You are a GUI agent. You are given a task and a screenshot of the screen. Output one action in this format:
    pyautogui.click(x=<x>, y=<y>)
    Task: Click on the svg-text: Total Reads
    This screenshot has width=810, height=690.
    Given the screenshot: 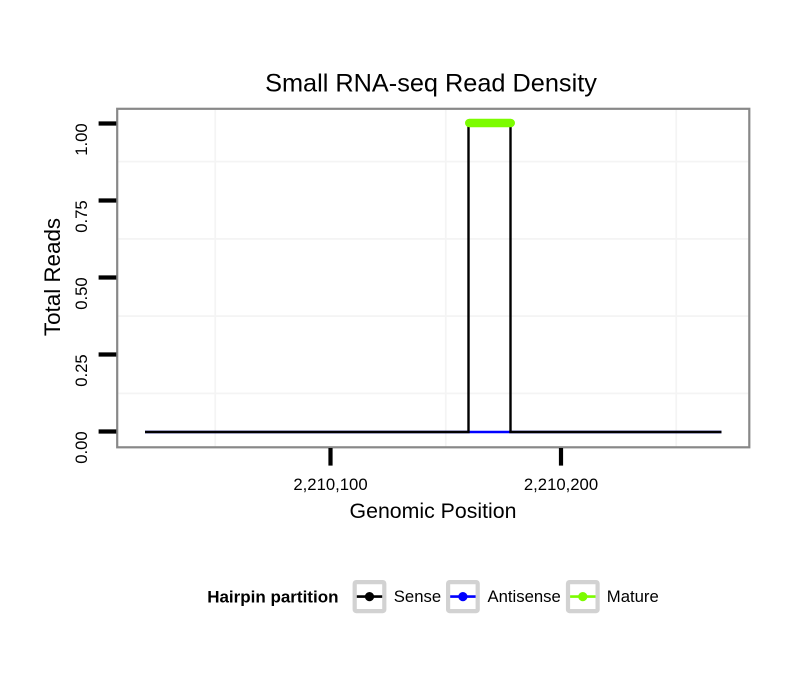 What is the action you would take?
    pyautogui.click(x=52, y=277)
    